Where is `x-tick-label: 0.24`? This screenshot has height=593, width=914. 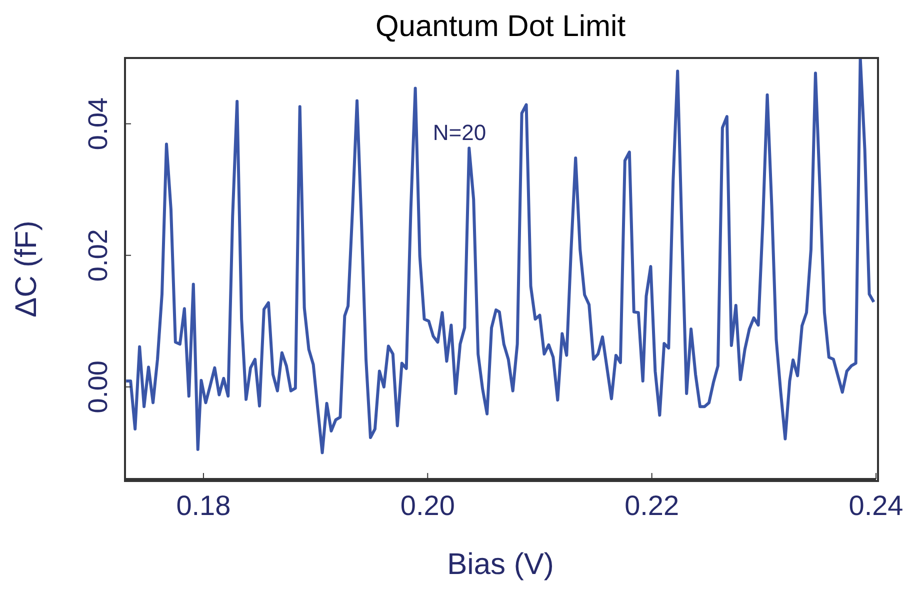 x-tick-label: 0.24 is located at coordinates (876, 505).